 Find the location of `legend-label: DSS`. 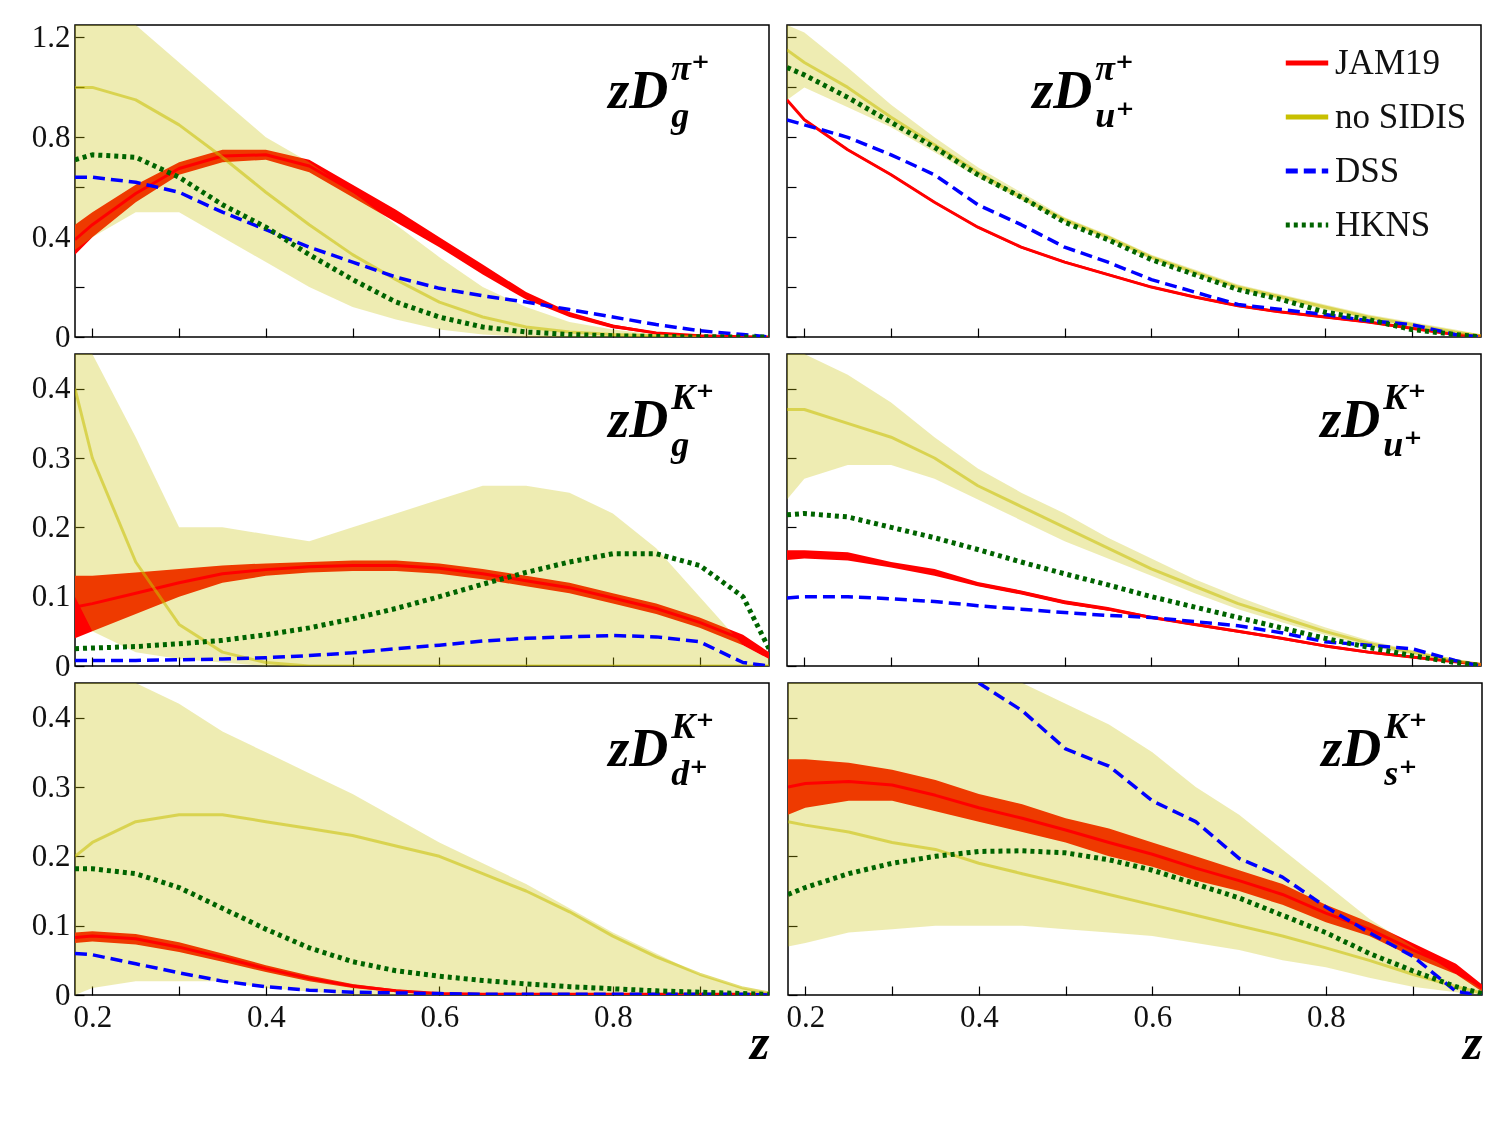

legend-label: DSS is located at coordinates (1367, 170).